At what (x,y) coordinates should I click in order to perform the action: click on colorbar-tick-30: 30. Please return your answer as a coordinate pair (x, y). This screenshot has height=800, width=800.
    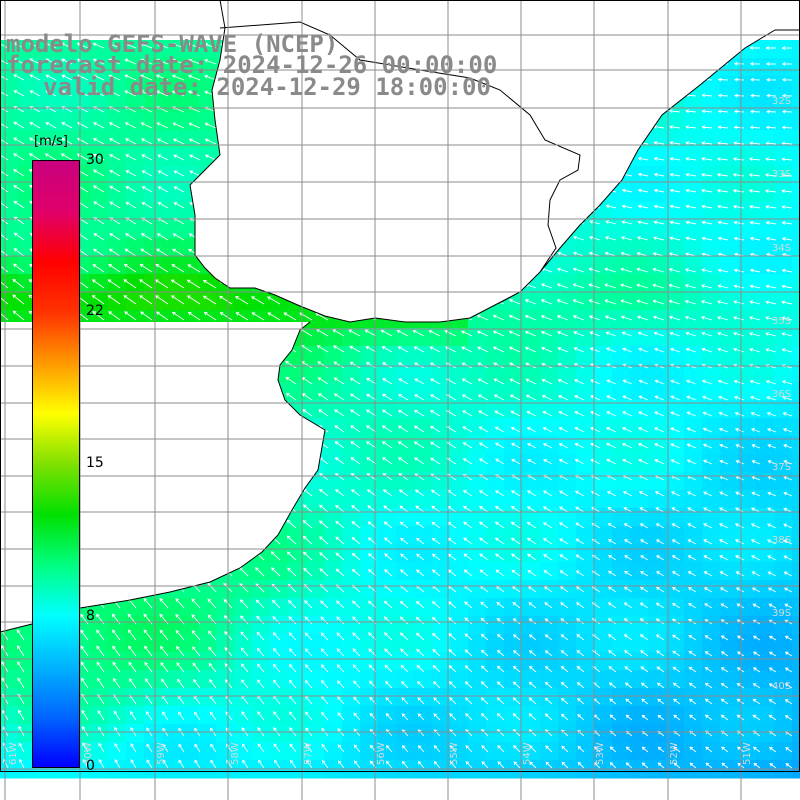
    Looking at the image, I should click on (95, 160).